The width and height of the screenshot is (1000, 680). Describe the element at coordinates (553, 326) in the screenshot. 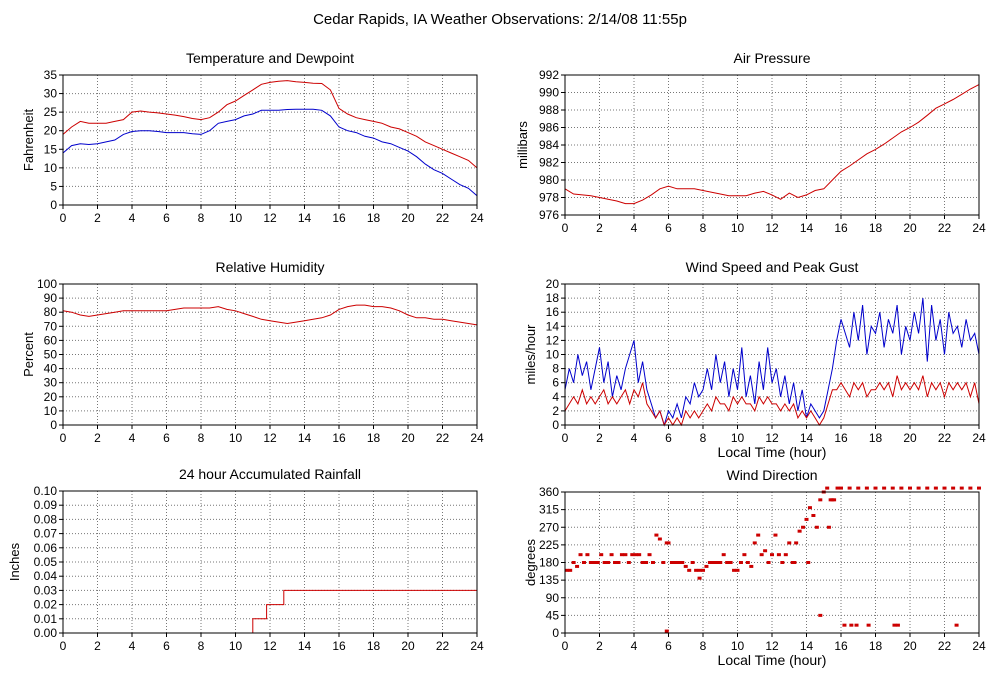

I see `wind-ytick-label: 14` at that location.